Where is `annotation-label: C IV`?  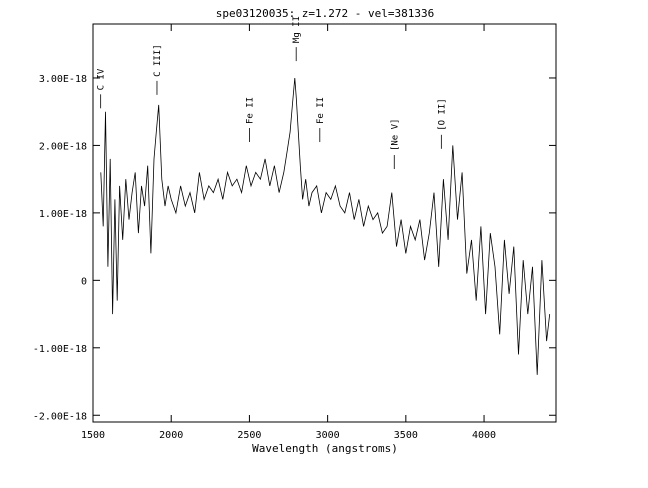
annotation-label: C IV is located at coordinates (102, 79).